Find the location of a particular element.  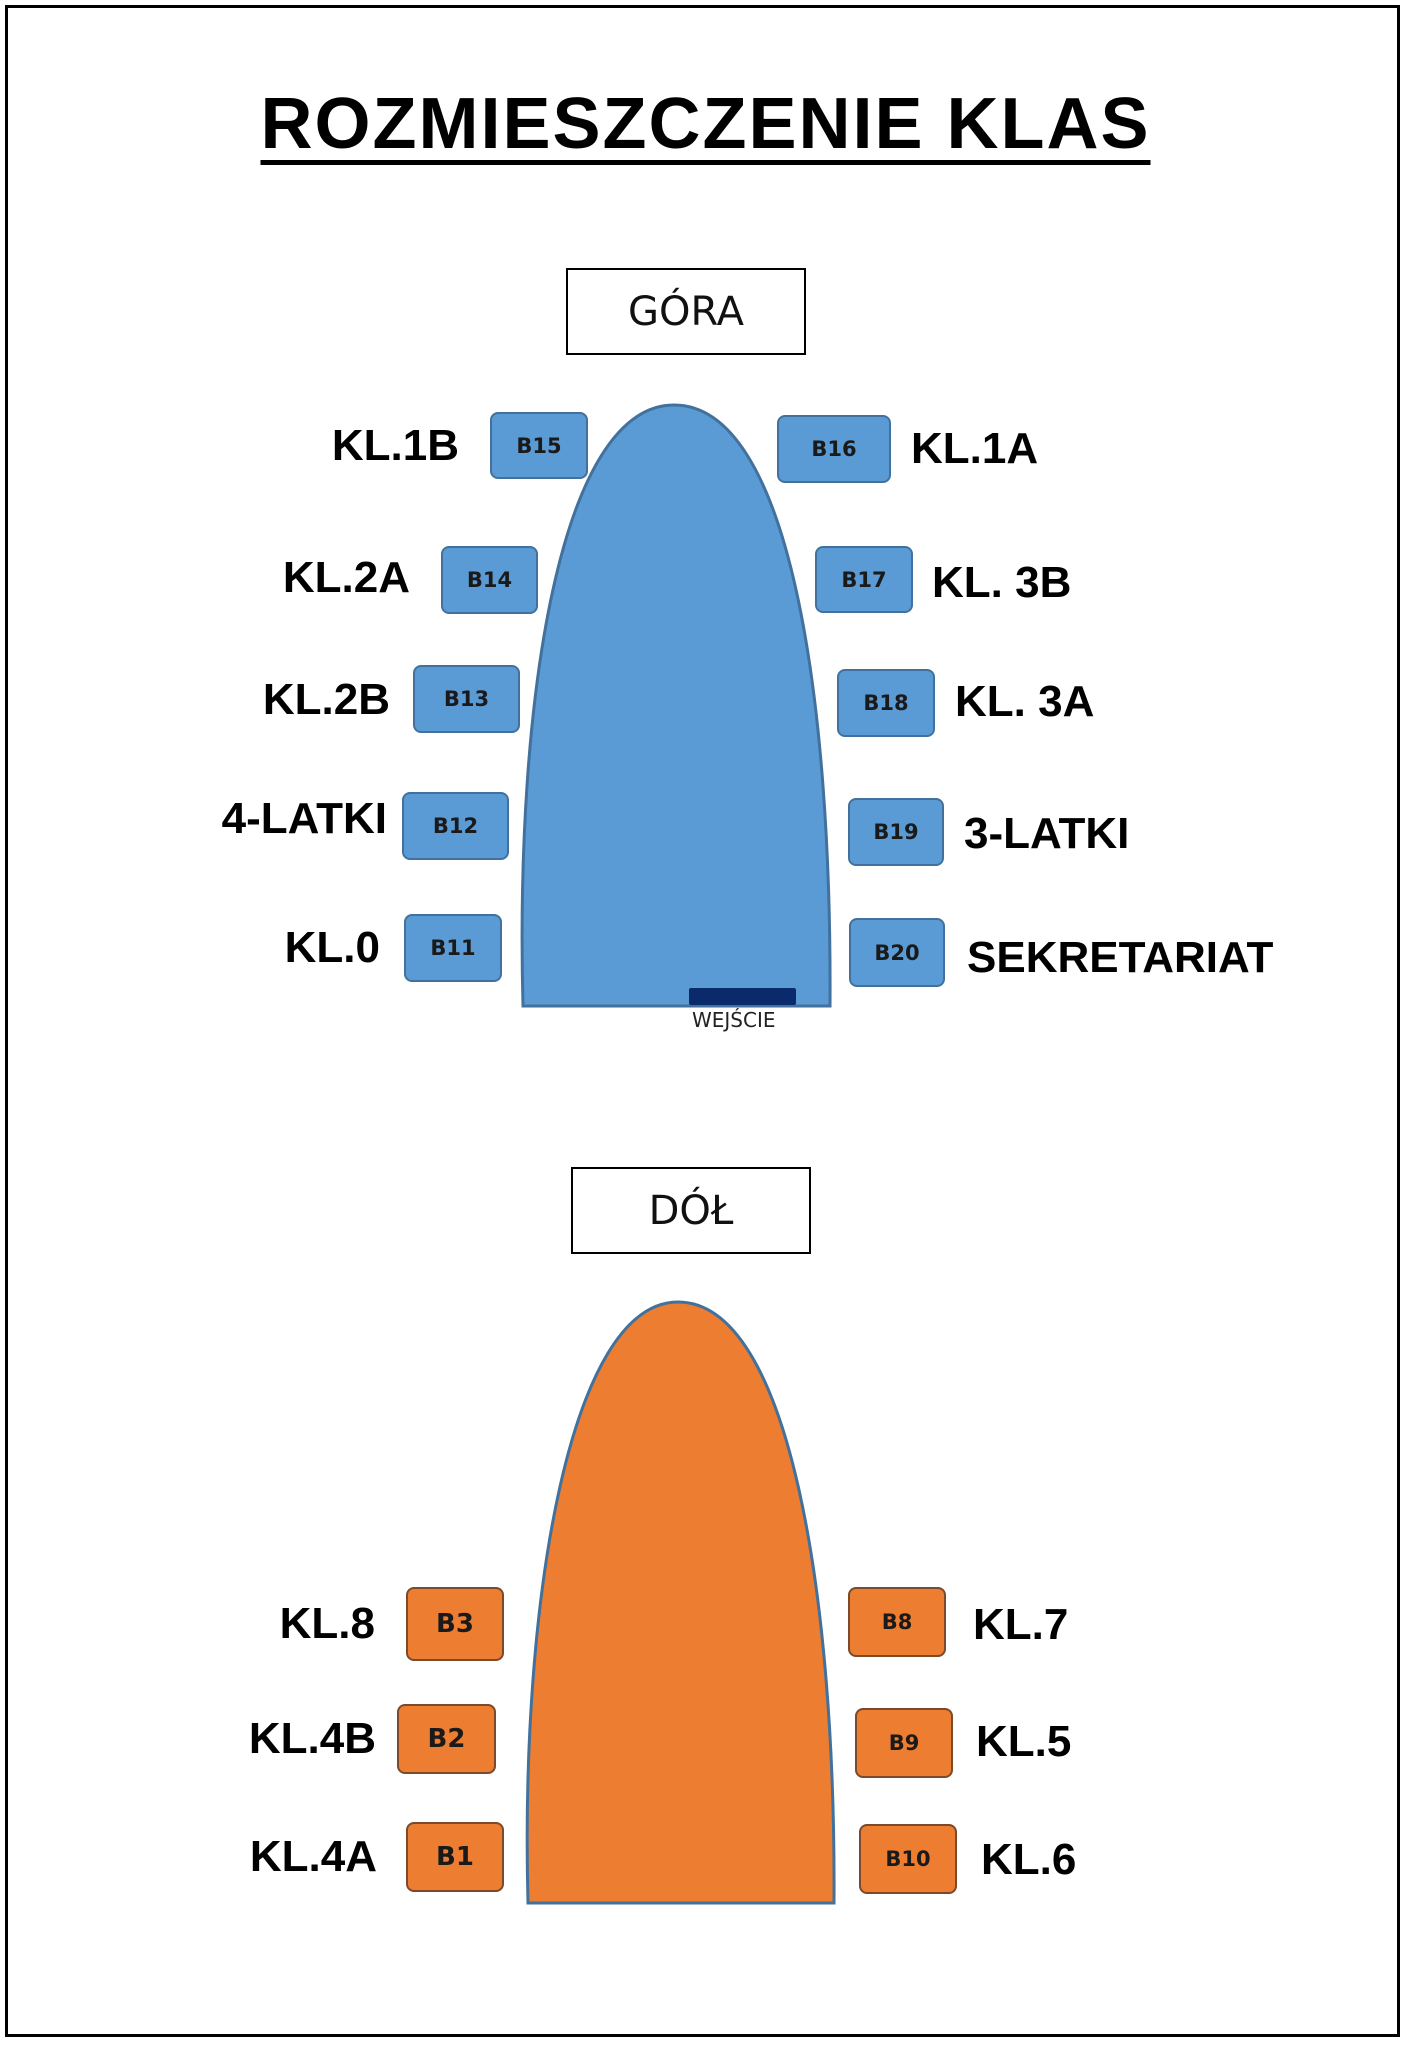

room-b10: B10 is located at coordinates (908, 1859).